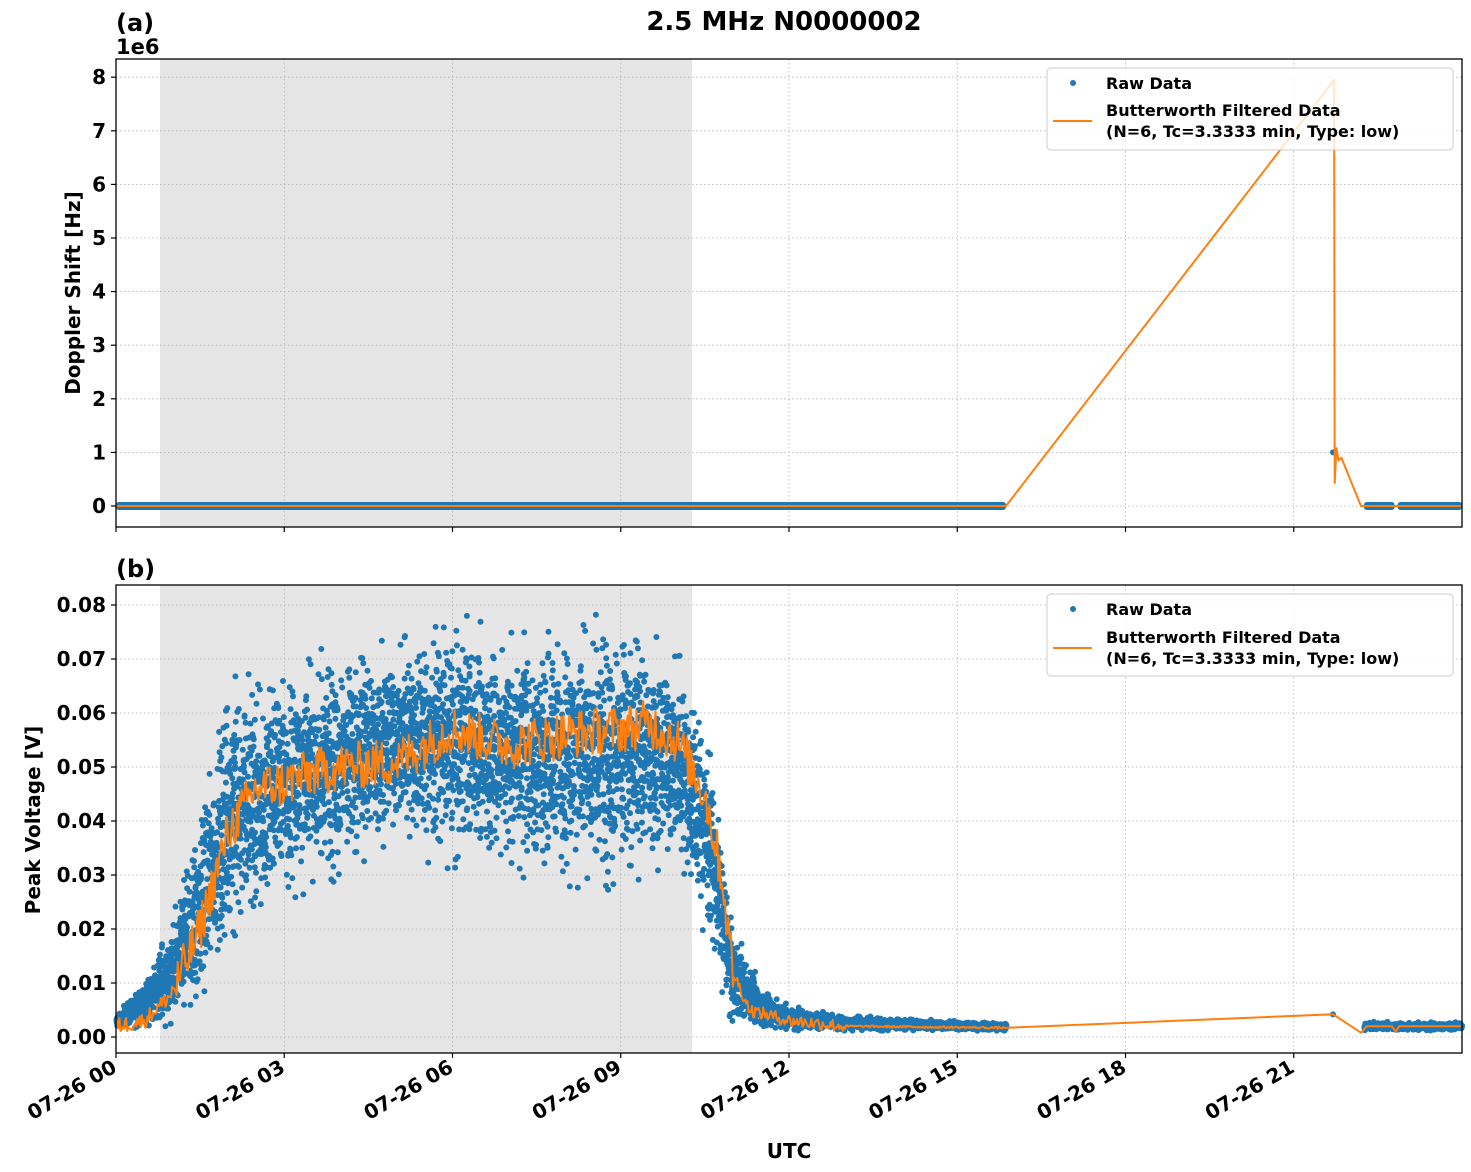 This screenshot has width=1471, height=1172. I want to click on panel-a-x-ticks, so click(705, 529).